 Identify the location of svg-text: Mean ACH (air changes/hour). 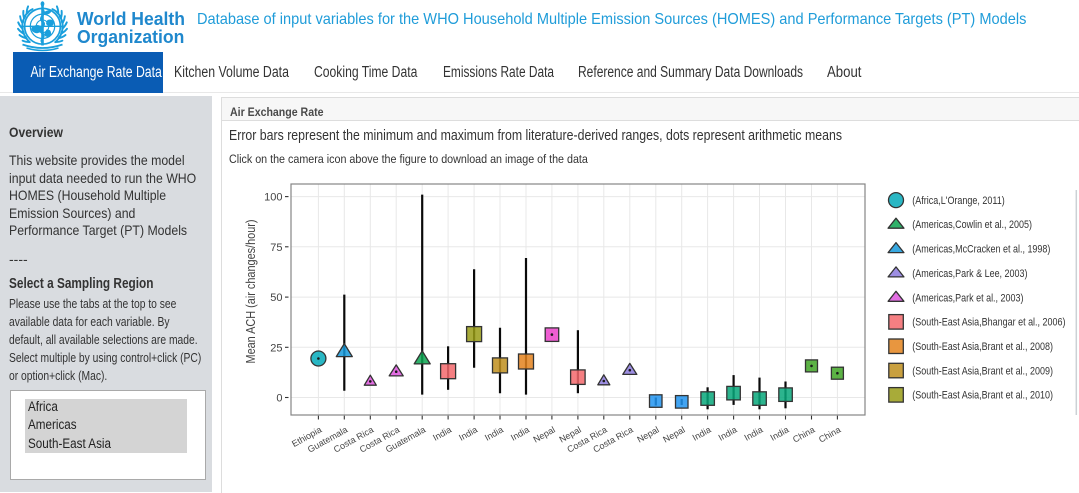
(251, 292).